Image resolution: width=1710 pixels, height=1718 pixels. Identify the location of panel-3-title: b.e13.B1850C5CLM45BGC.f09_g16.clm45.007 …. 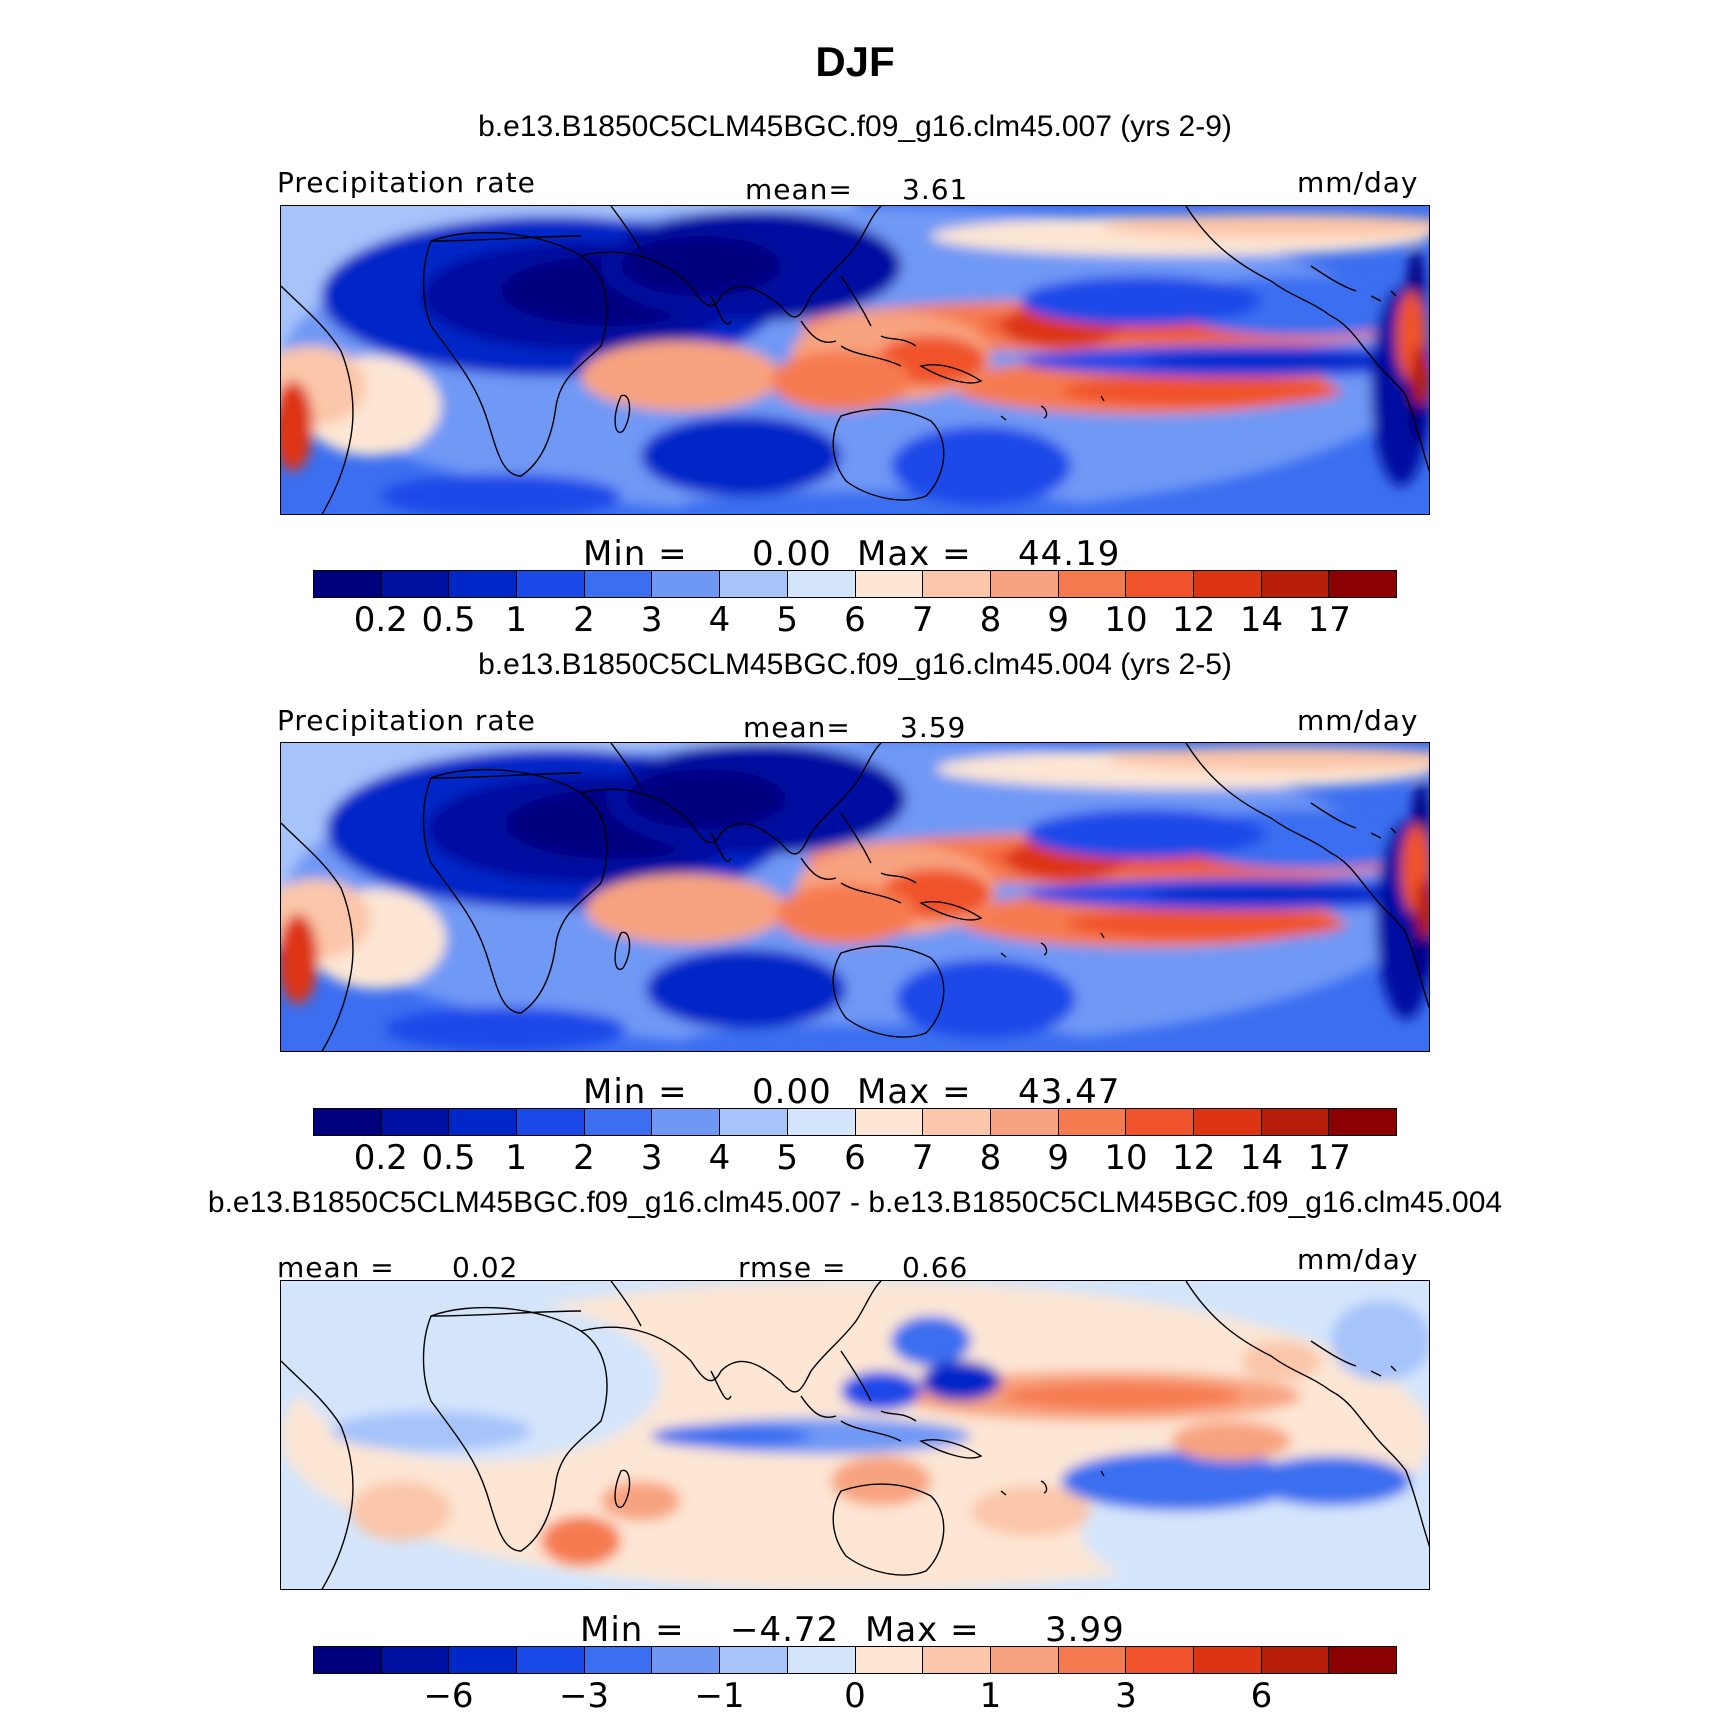
(855, 1202).